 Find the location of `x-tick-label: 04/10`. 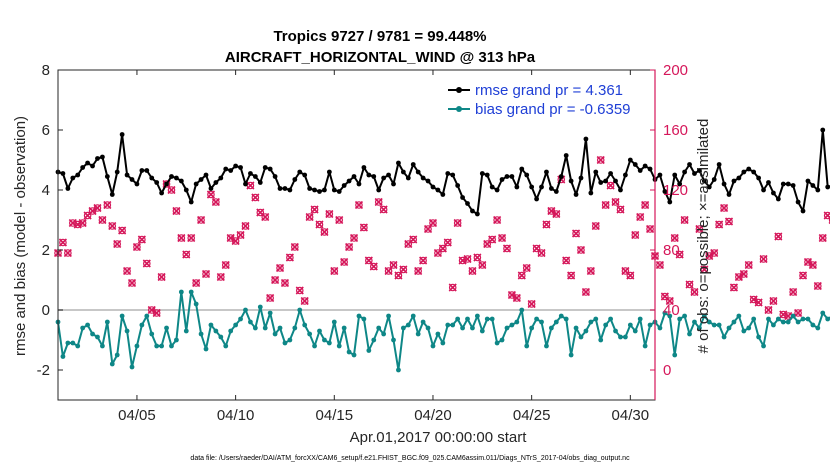

x-tick-label: 04/10 is located at coordinates (236, 415).